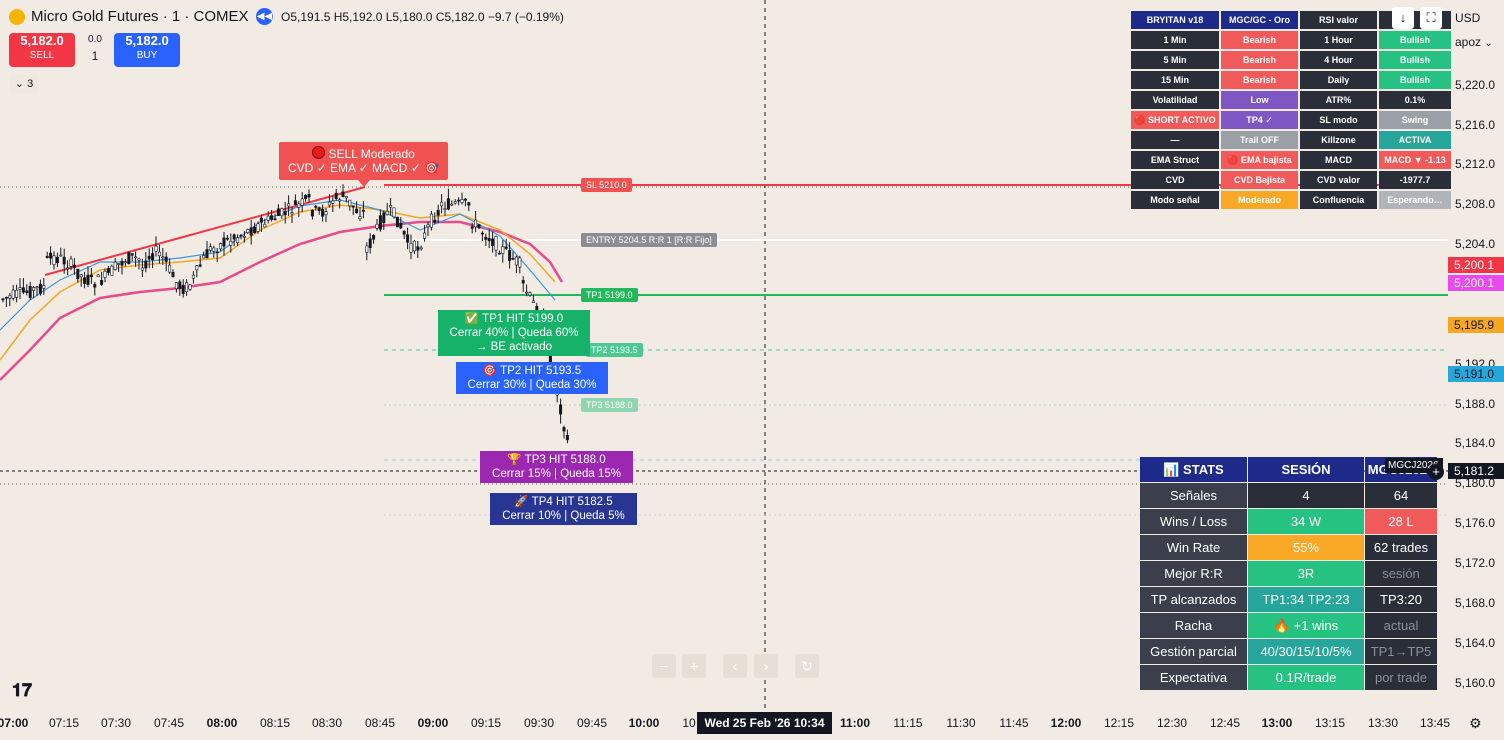  Describe the element at coordinates (1291, 180) in the screenshot. I see `indicator-row: CVD CVD Bajista CVD valor -1977.7` at that location.